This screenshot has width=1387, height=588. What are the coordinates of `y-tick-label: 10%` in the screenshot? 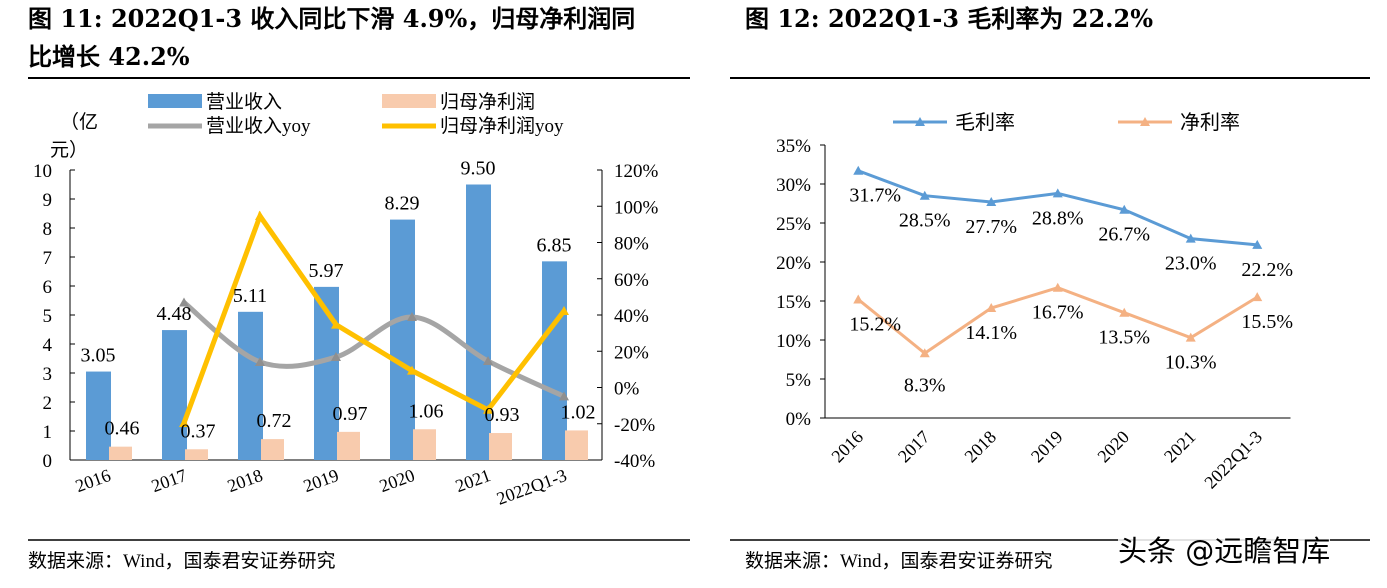 It's located at (793, 341).